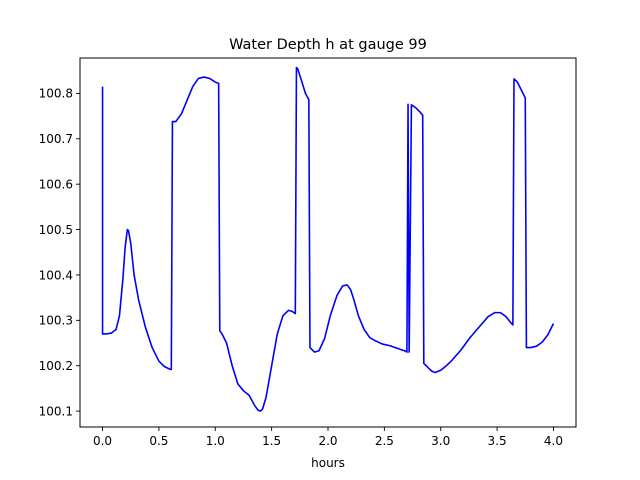 This screenshot has height=480, width=640. Describe the element at coordinates (497, 441) in the screenshot. I see `x-tick-label: 3.5` at that location.